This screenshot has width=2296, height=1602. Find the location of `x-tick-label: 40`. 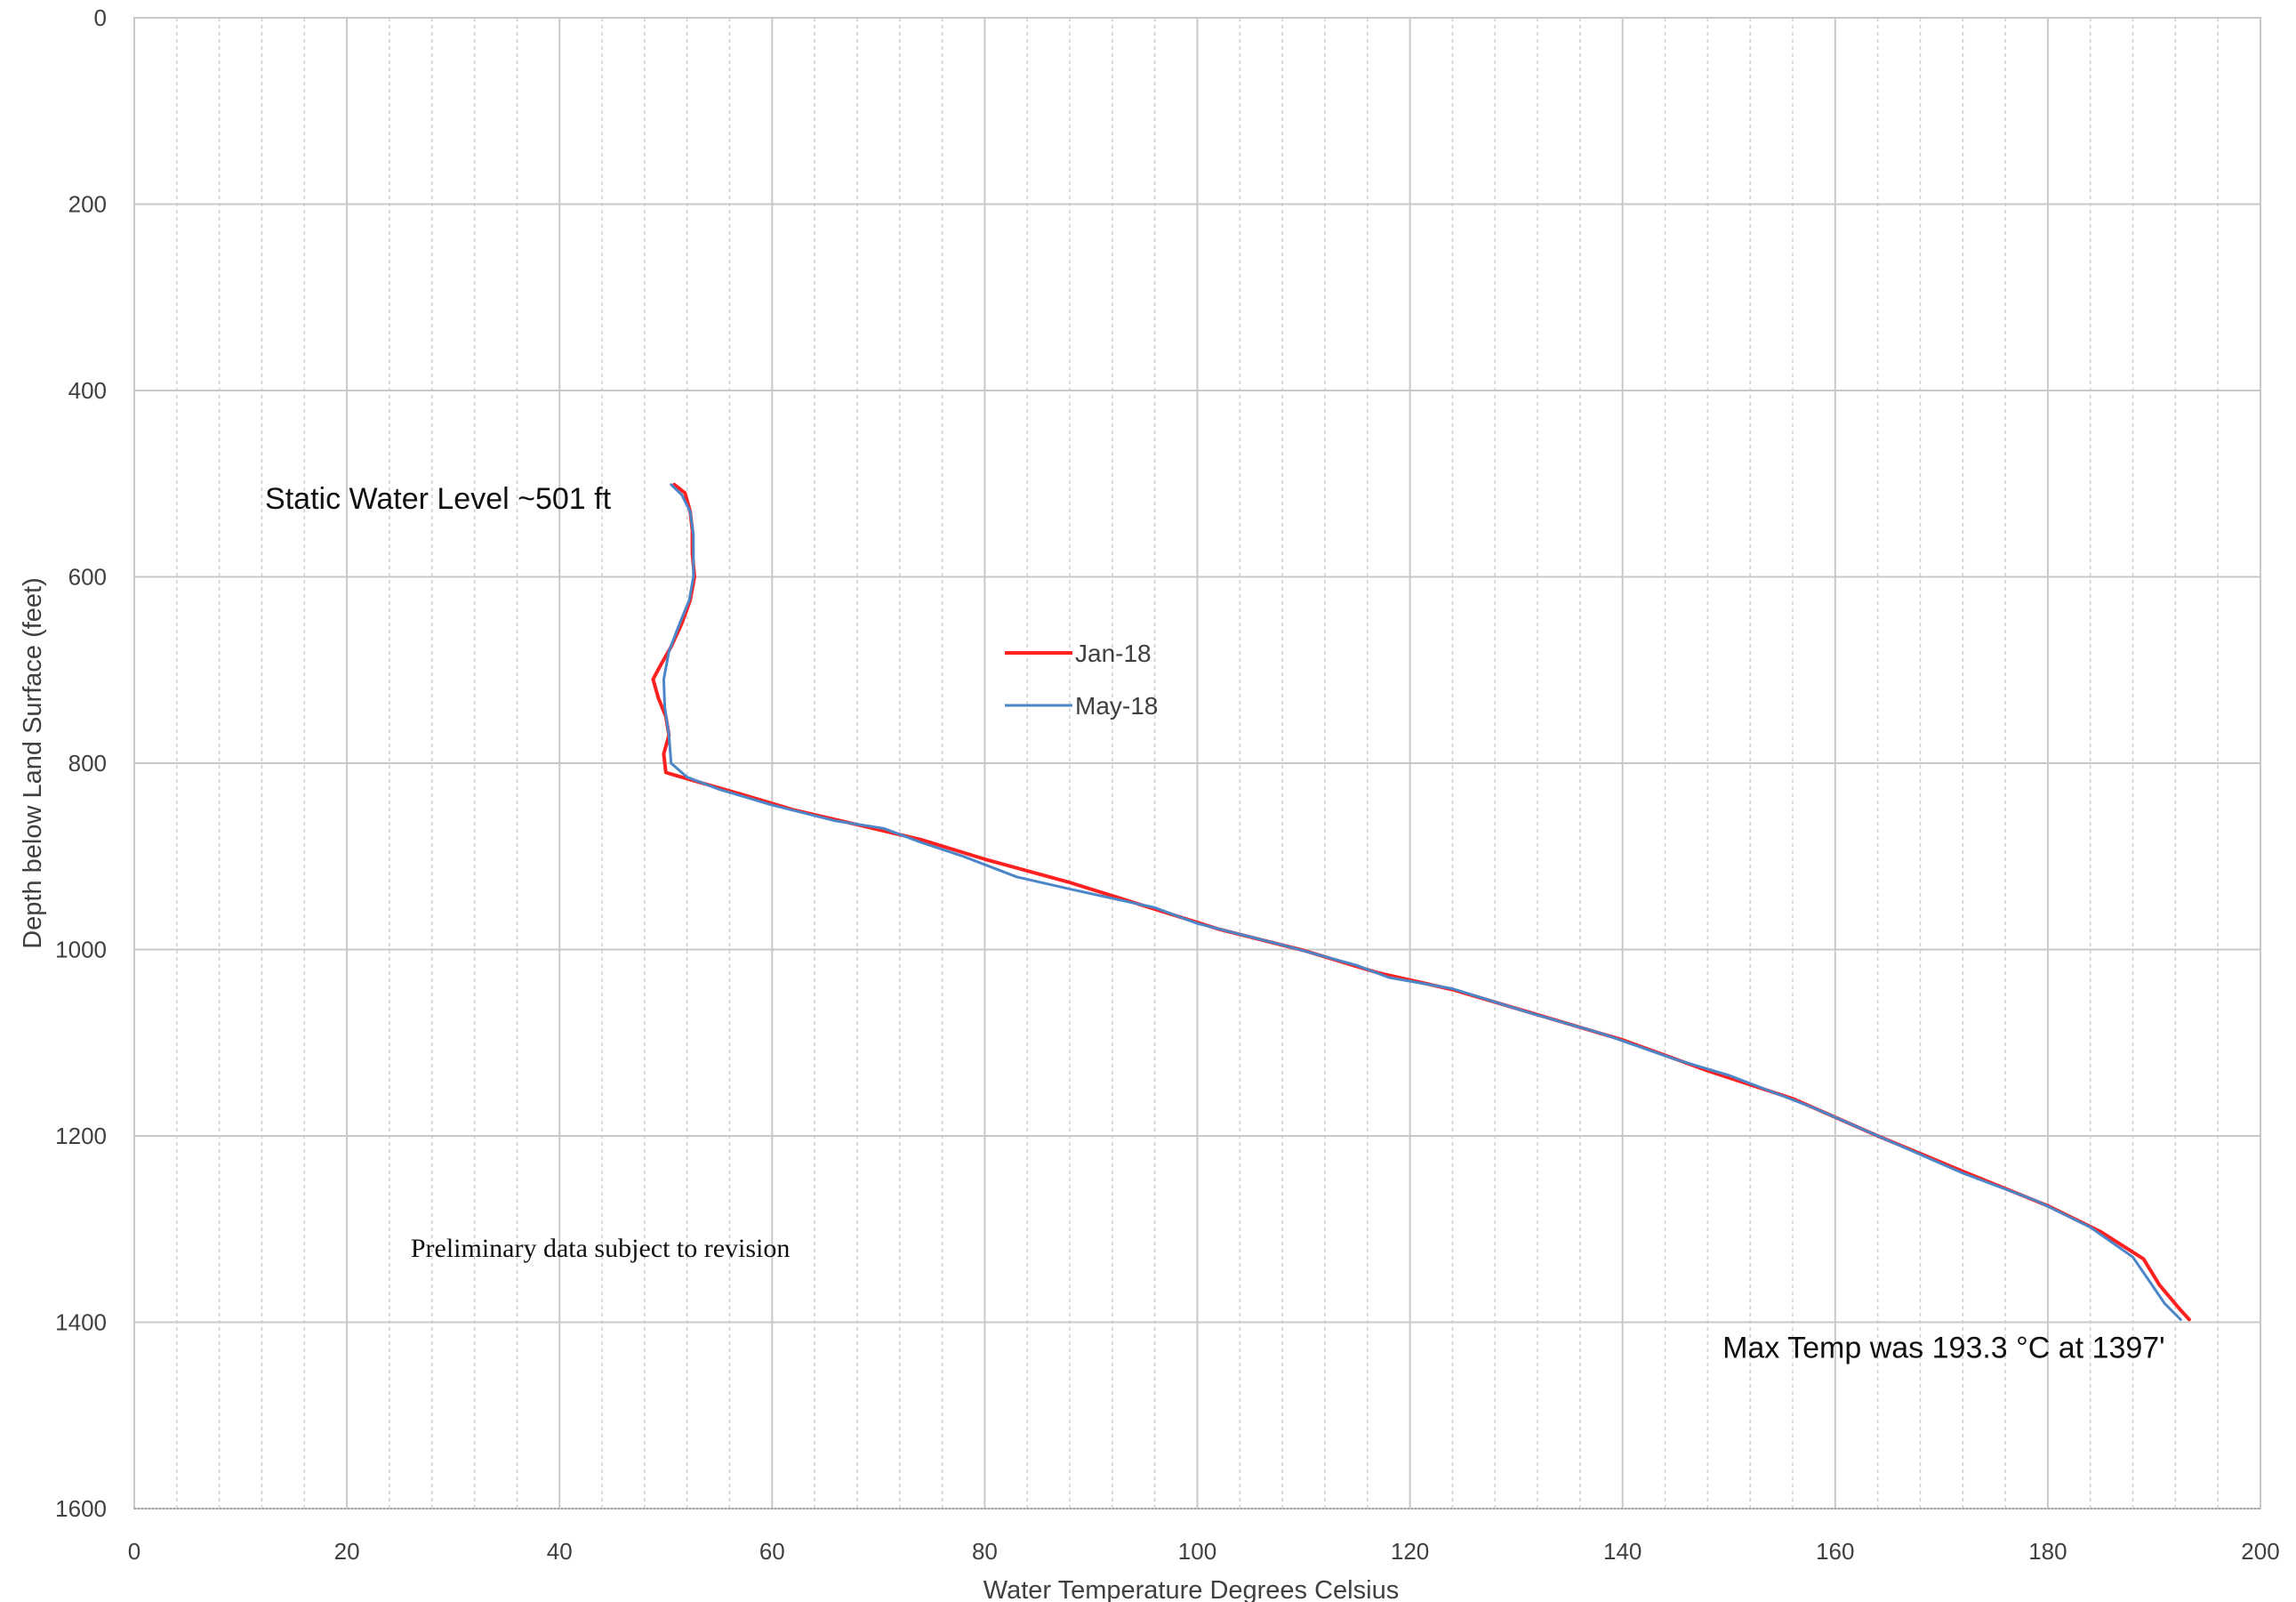

x-tick-label: 40 is located at coordinates (560, 1551).